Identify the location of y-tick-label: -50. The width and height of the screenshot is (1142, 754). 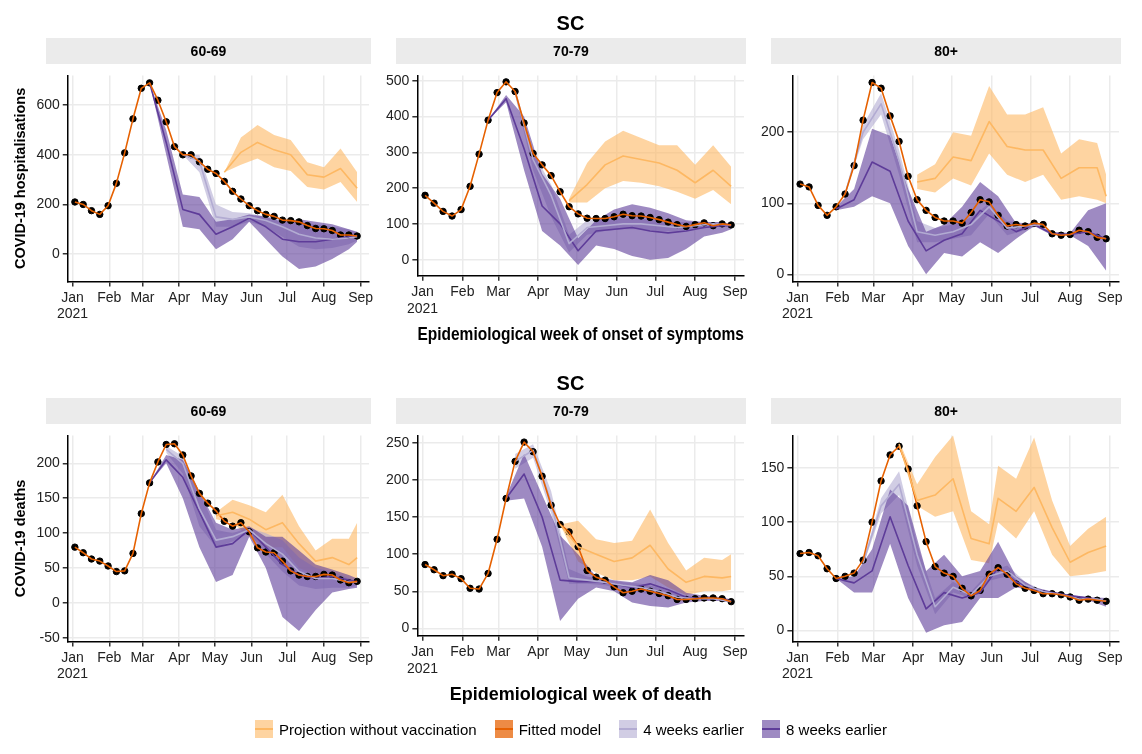
(49, 636).